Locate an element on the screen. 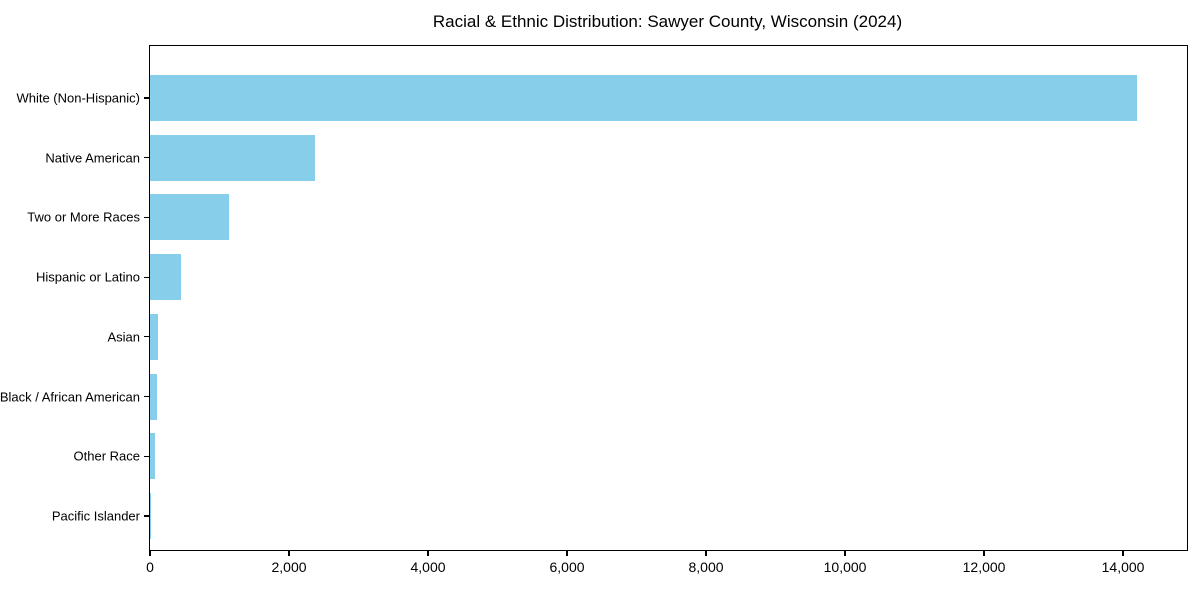  x-tick-label: 2,000 is located at coordinates (289, 567).